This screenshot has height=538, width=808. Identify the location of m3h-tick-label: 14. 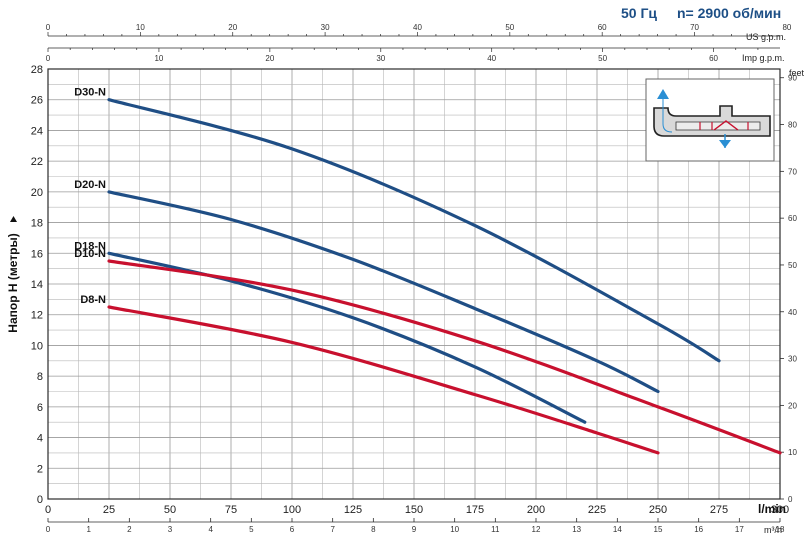
(617, 529).